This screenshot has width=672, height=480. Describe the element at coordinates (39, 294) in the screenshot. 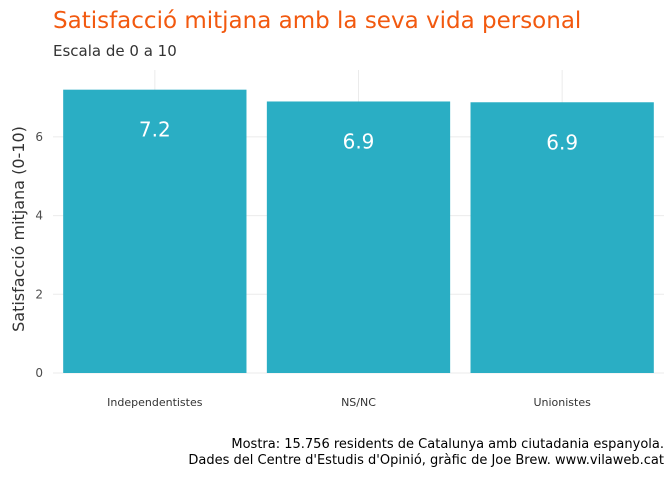

I see `y-tick-label: 2` at that location.